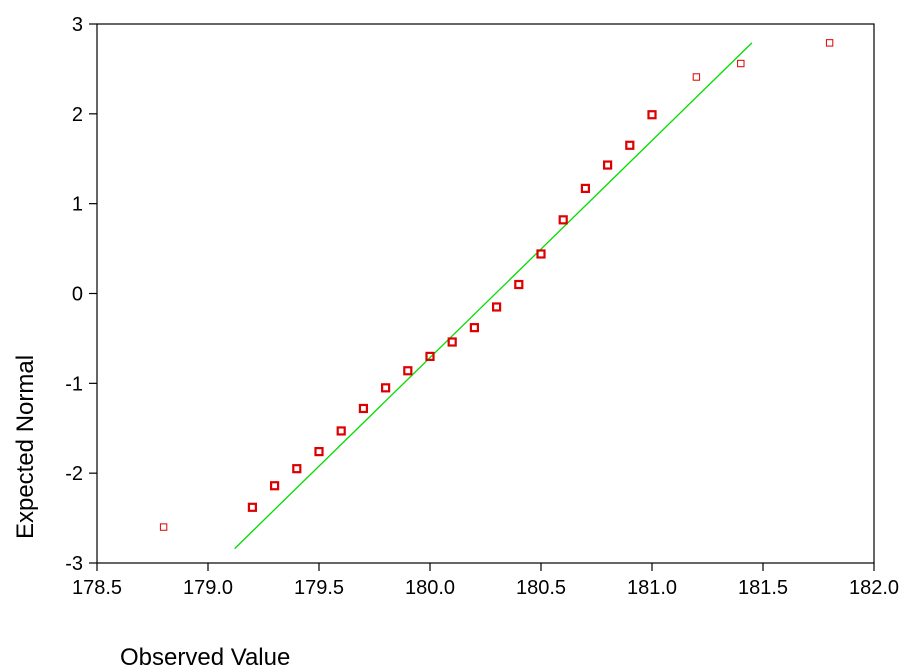 This screenshot has height=669, width=907. Describe the element at coordinates (97, 588) in the screenshot. I see `x-tick-label: 178.5` at that location.